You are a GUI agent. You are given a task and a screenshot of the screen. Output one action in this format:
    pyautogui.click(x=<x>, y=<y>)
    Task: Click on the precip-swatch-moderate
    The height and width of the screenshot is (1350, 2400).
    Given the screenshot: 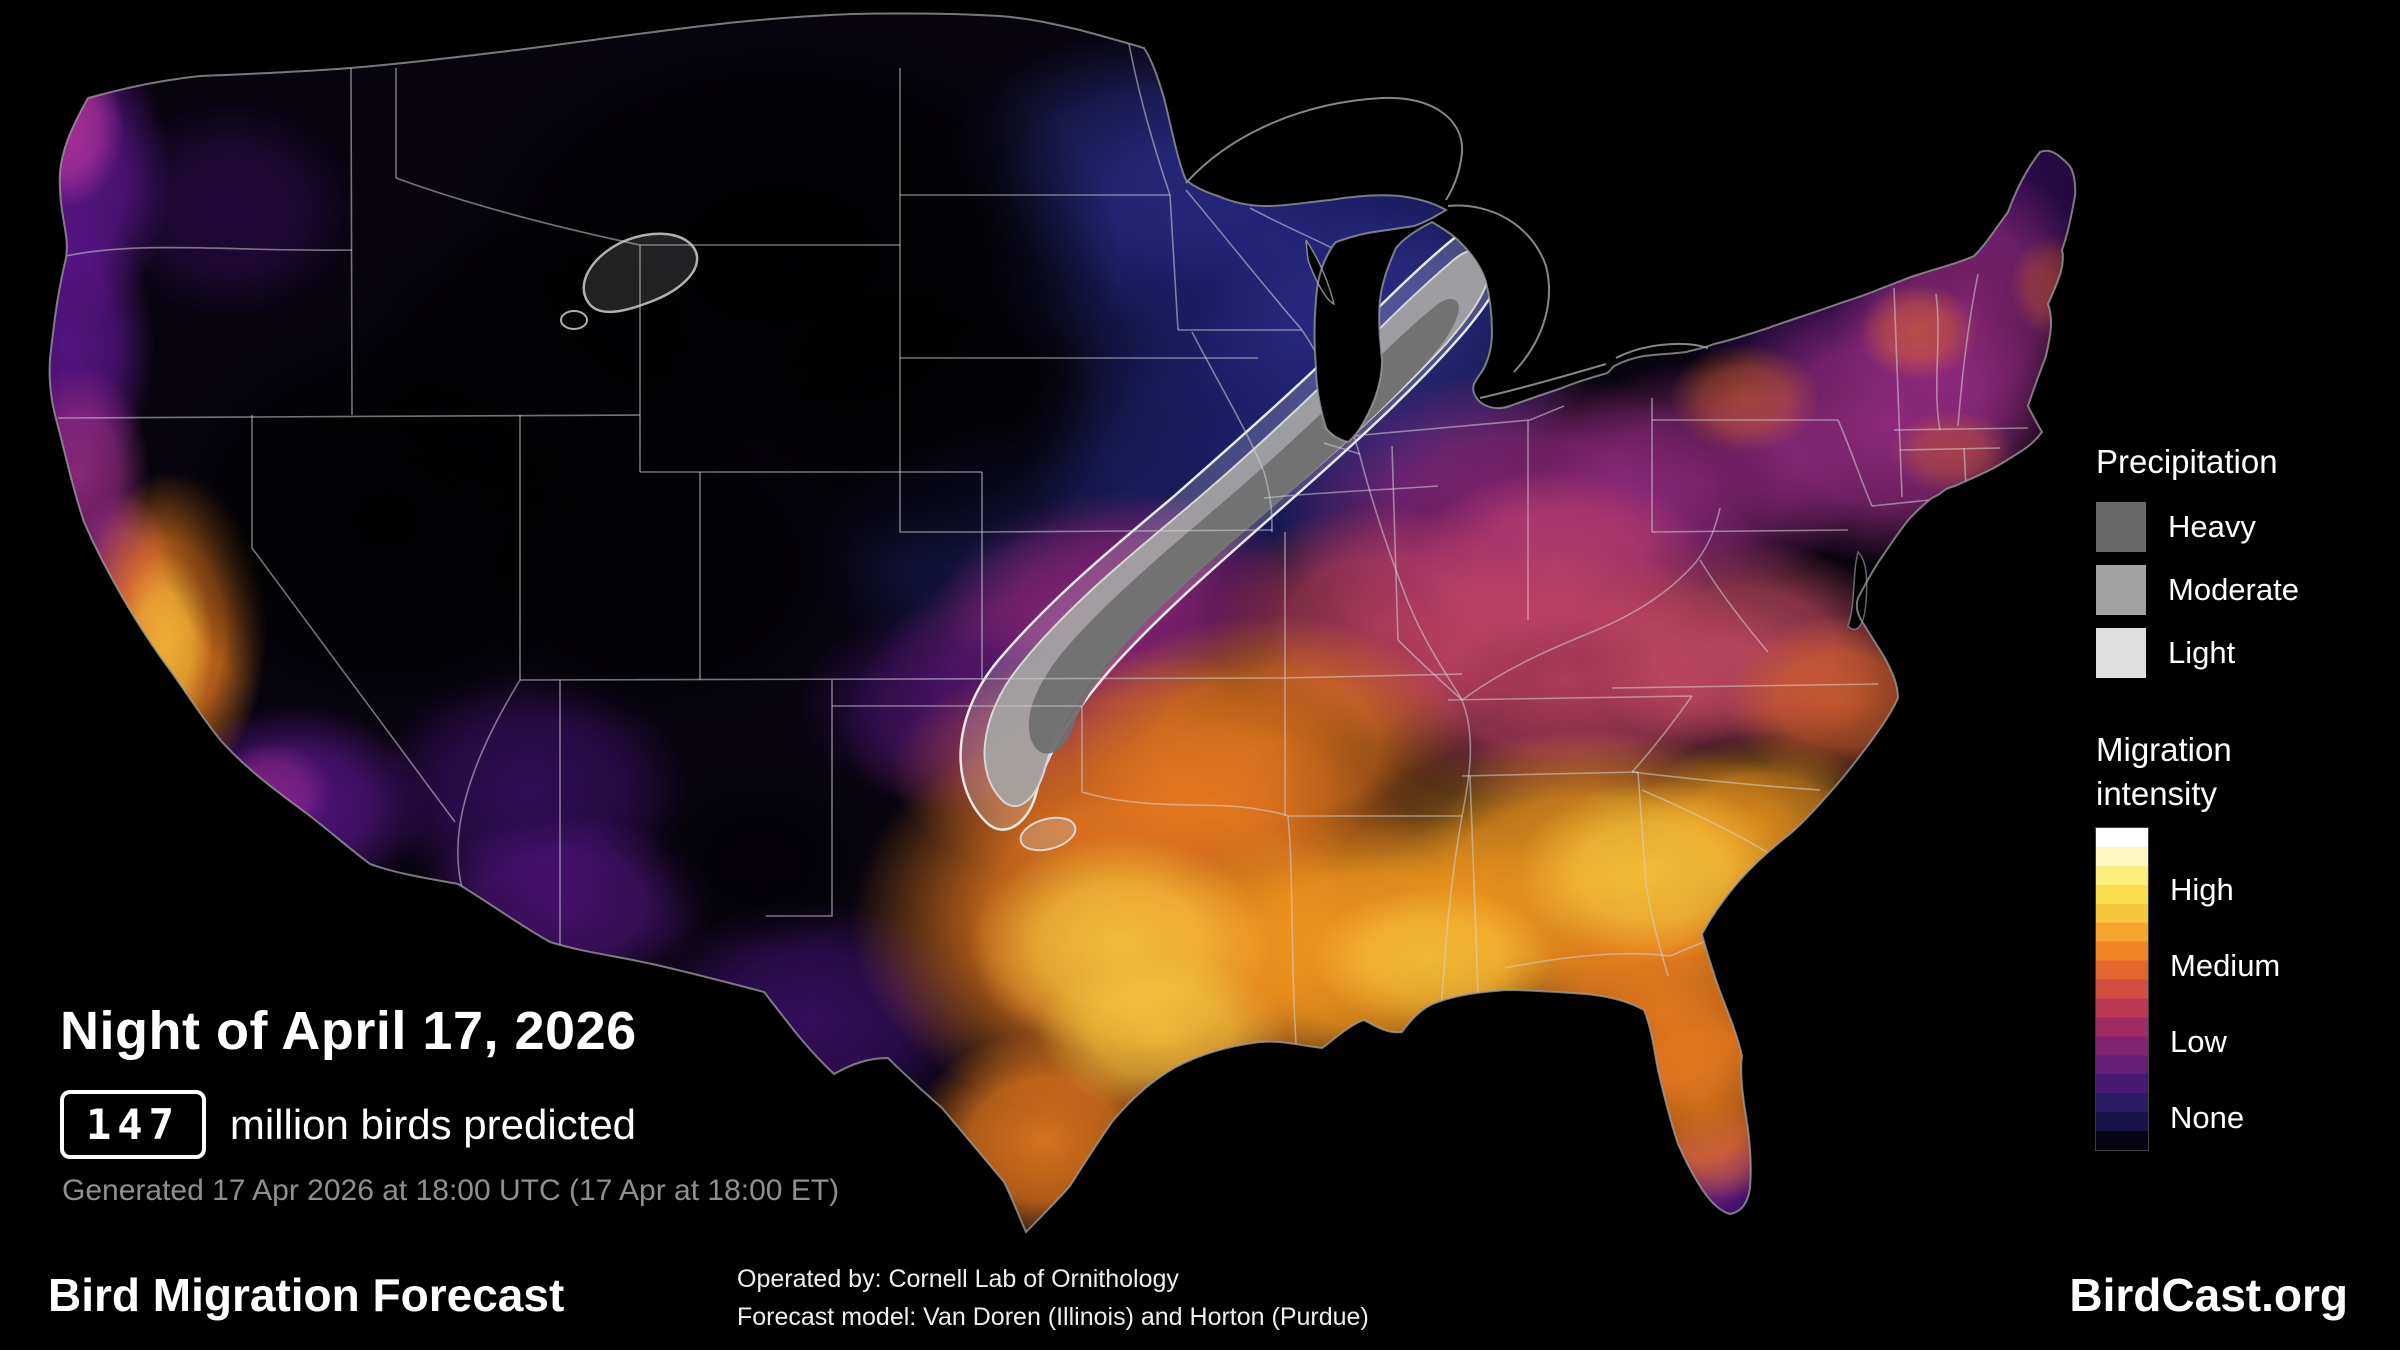 What is the action you would take?
    pyautogui.click(x=2121, y=590)
    